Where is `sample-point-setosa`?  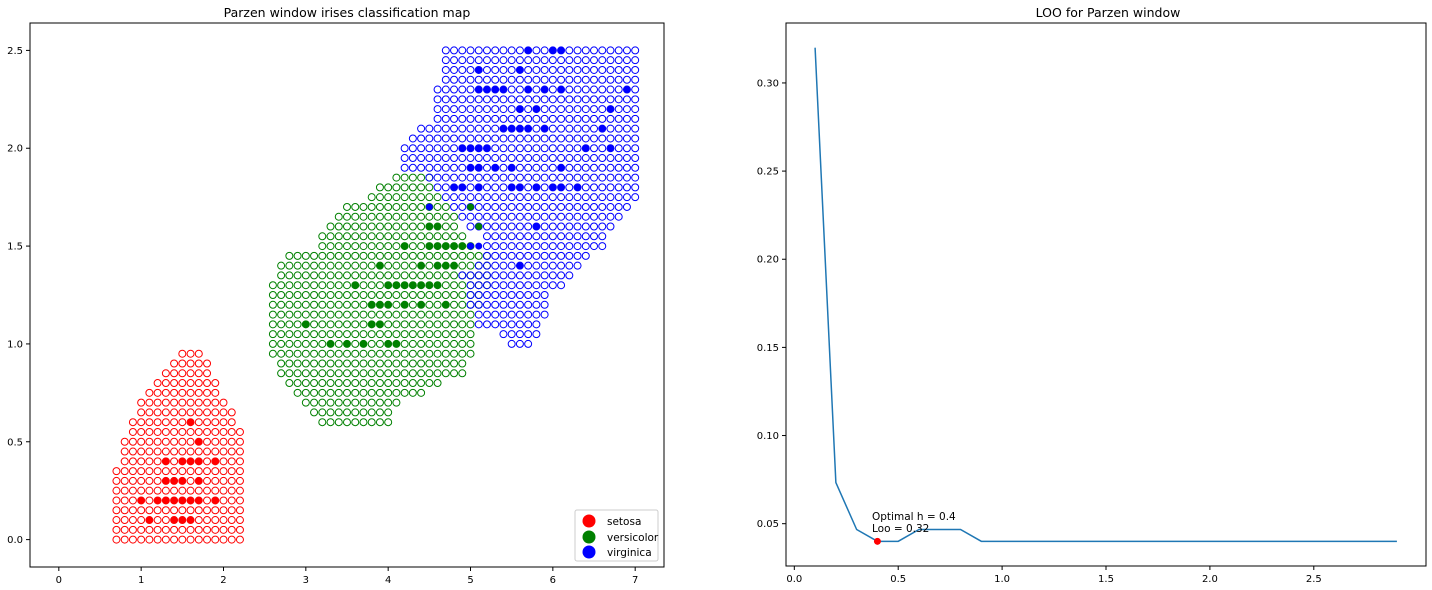 sample-point-setosa is located at coordinates (157, 500).